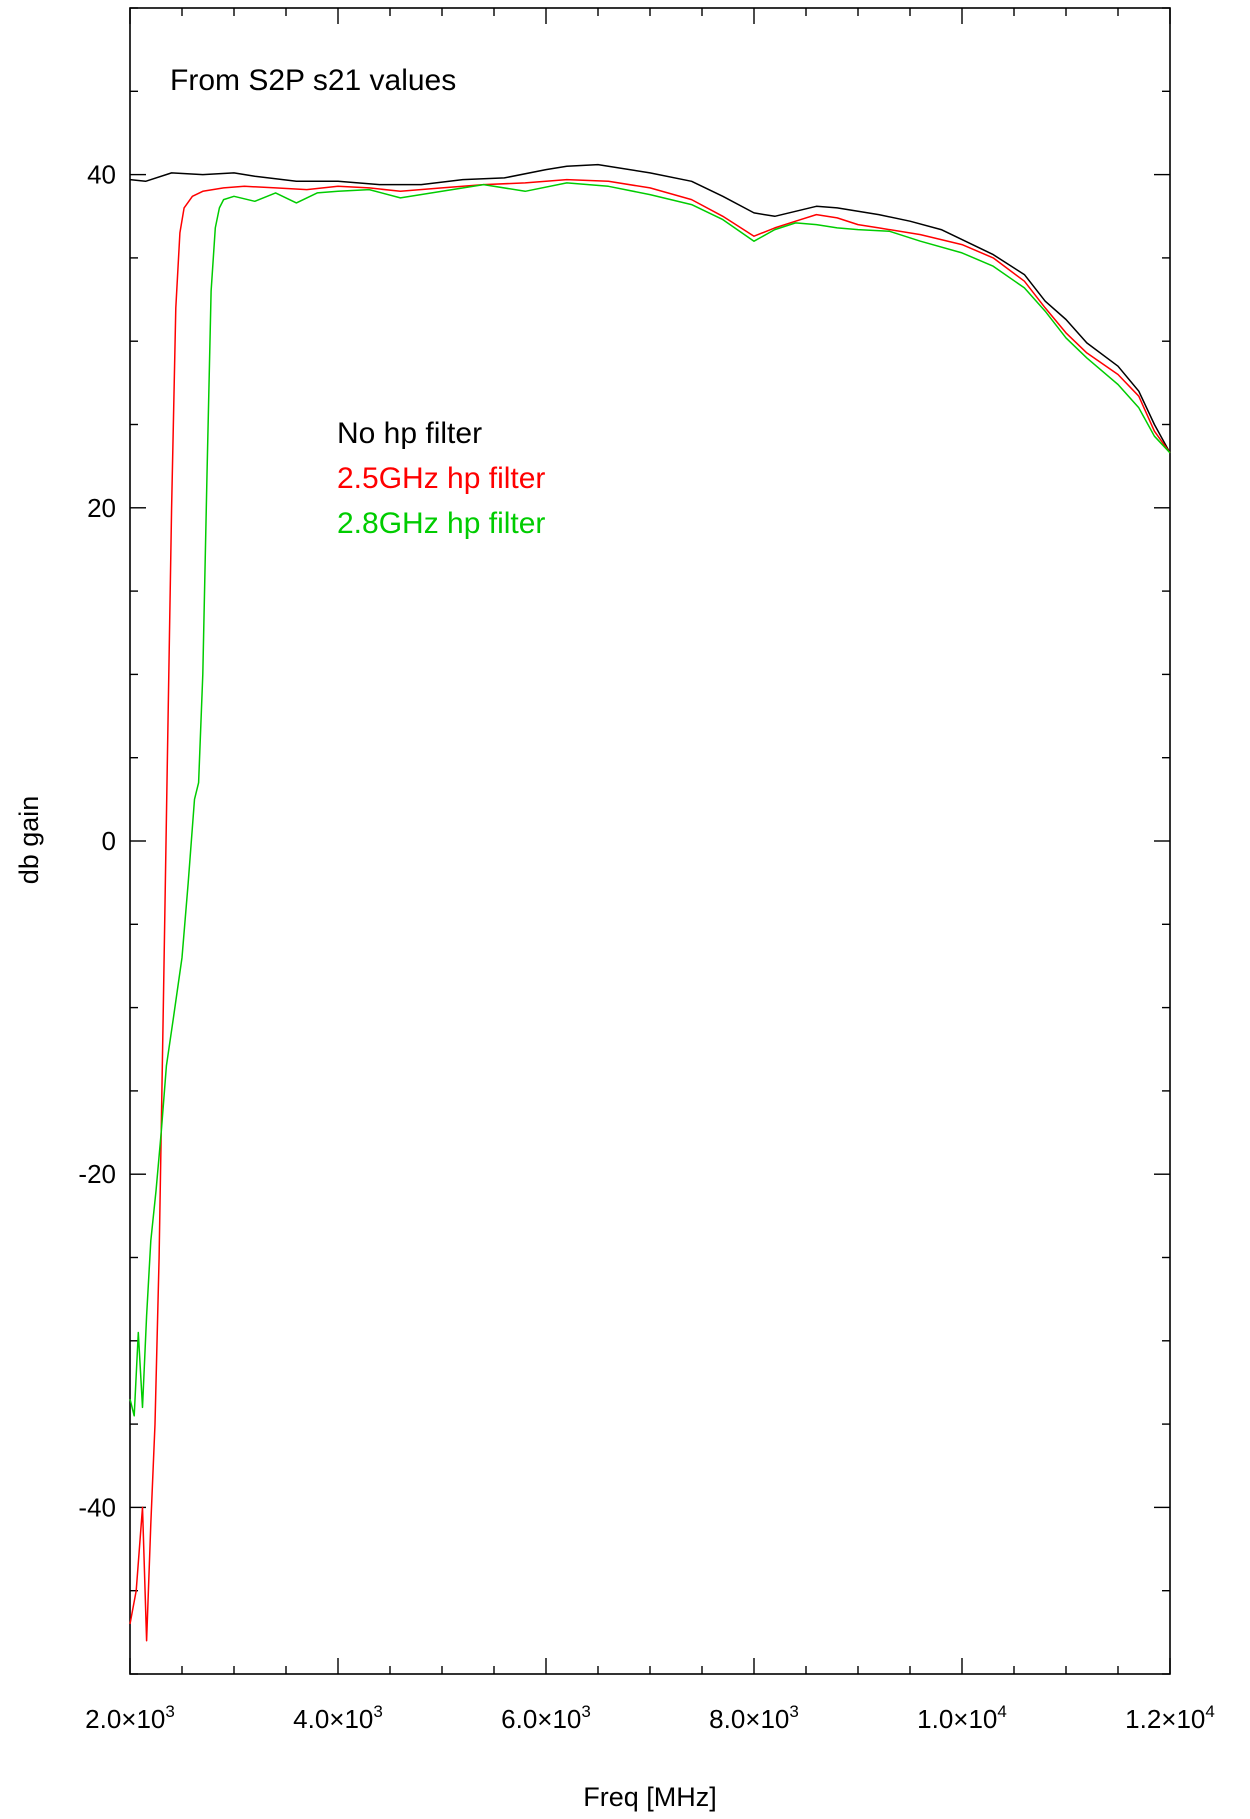  What do you see at coordinates (441, 478) in the screenshot?
I see `legend-entry-2-5ghz-hp-filter: 2.5GHz hp filter` at bounding box center [441, 478].